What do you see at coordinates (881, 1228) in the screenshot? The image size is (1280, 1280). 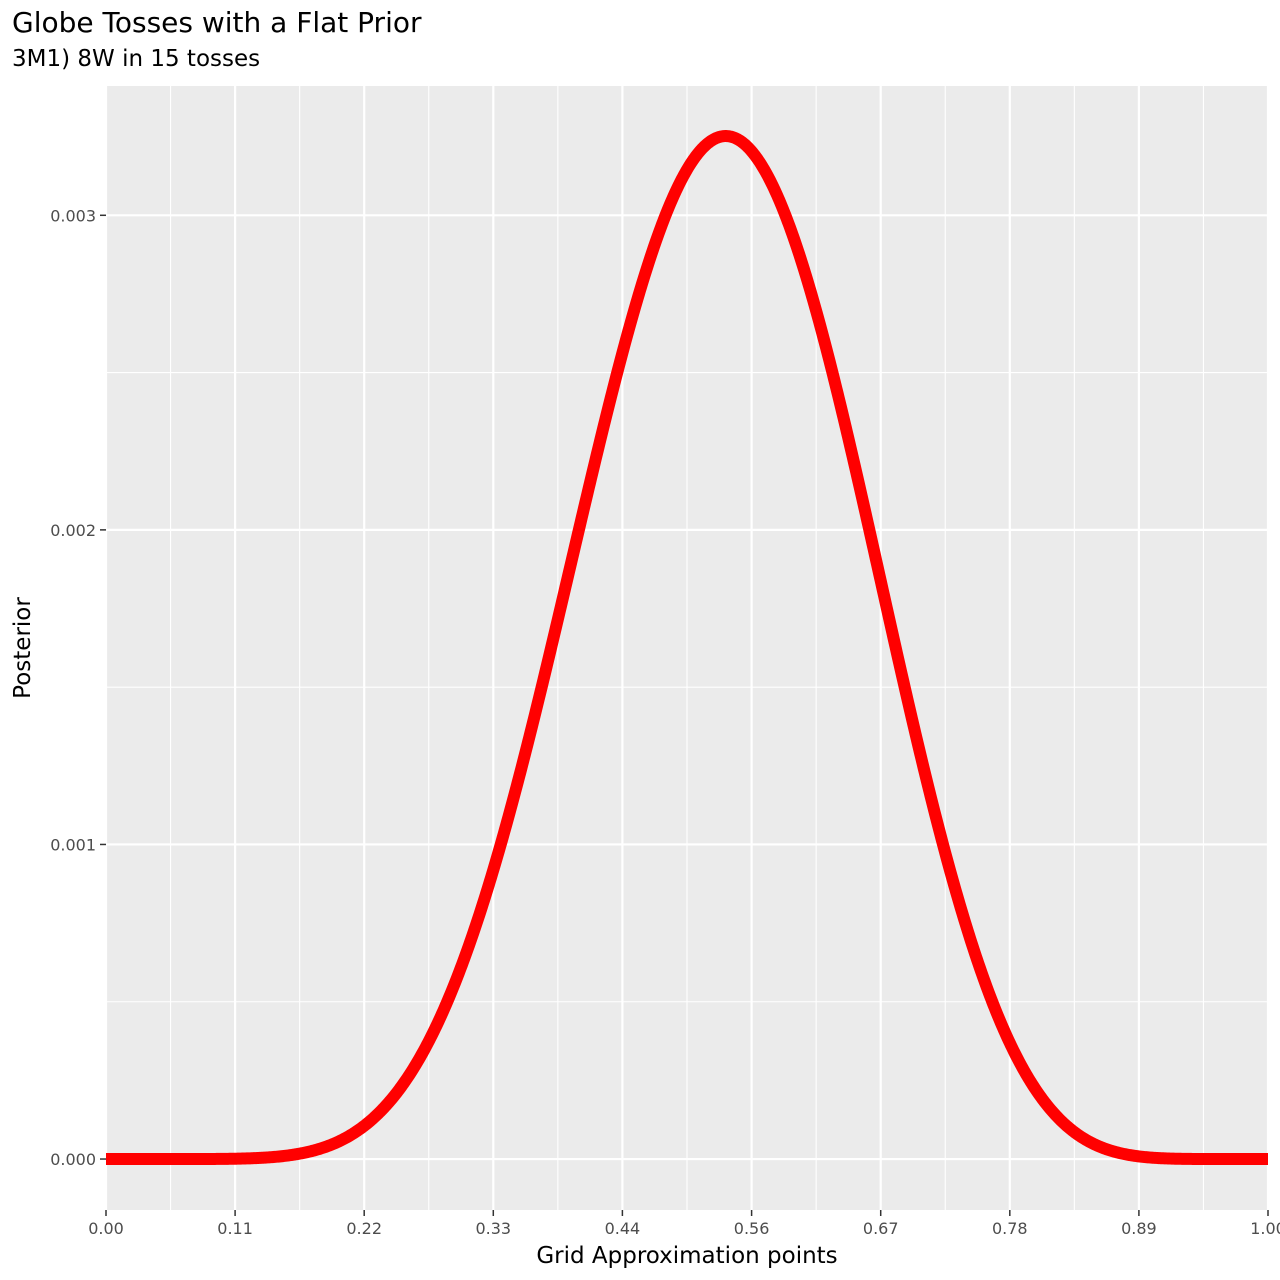 I see `x-tick-label: 0.67` at bounding box center [881, 1228].